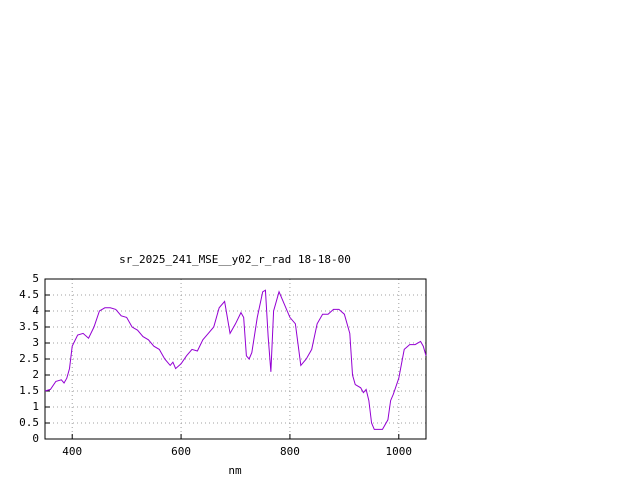 The height and width of the screenshot is (480, 640). I want to click on chart-title: sr_2025_241_MSE__y02_r_rad 18-18-00, so click(235, 259).